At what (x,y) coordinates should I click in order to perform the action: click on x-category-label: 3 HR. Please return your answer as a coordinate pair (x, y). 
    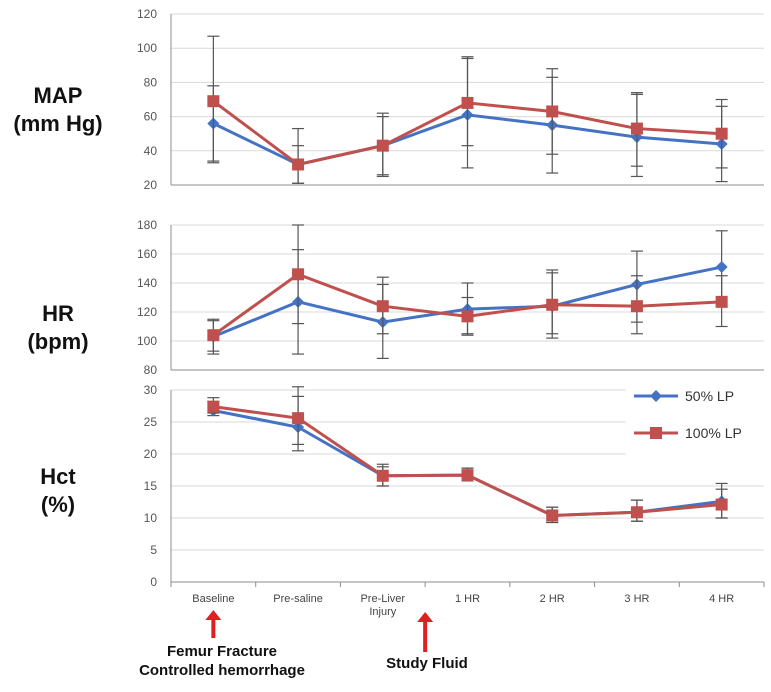
    Looking at the image, I should click on (636, 599).